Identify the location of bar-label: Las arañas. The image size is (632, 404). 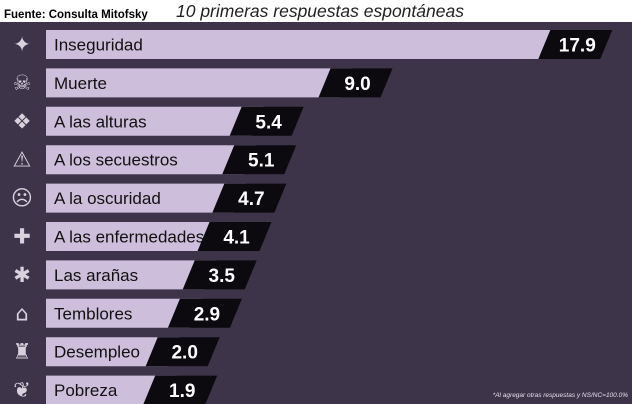
(96, 275).